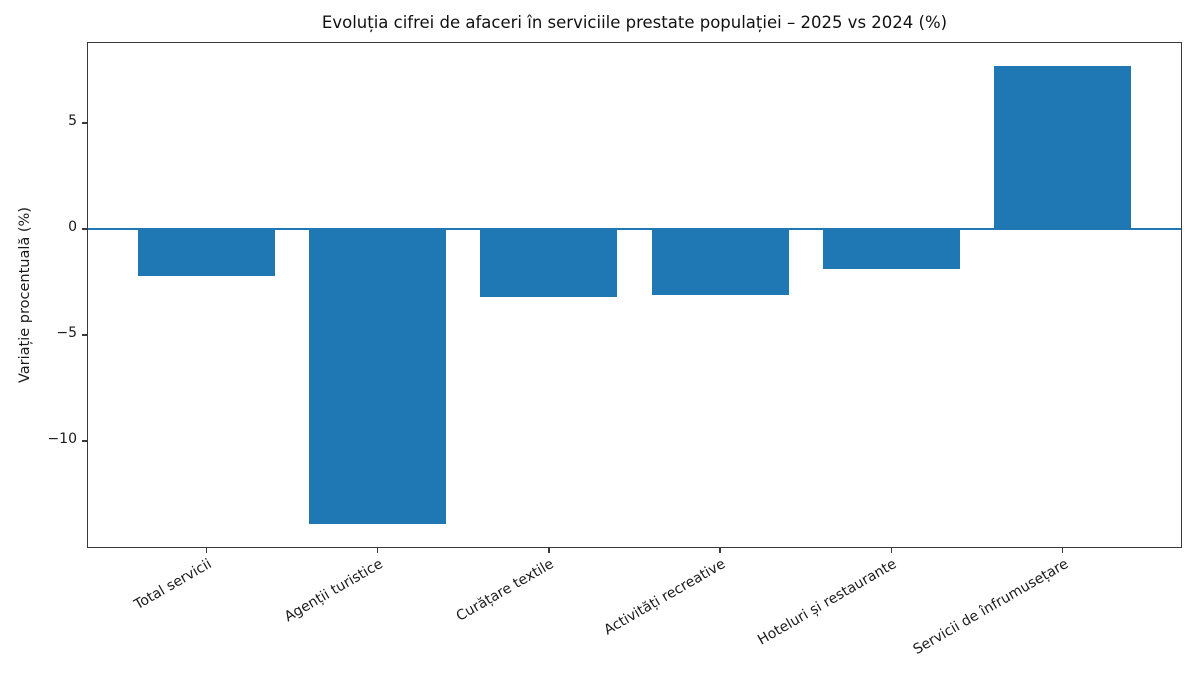 Image resolution: width=1200 pixels, height=675 pixels. I want to click on y-tick-label: 5, so click(72, 121).